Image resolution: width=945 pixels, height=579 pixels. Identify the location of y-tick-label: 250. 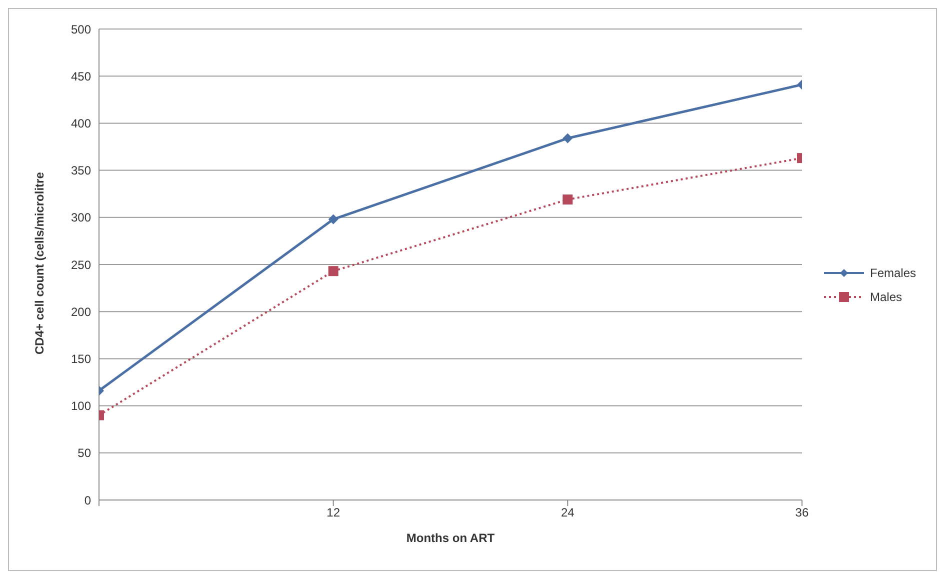
(81, 265).